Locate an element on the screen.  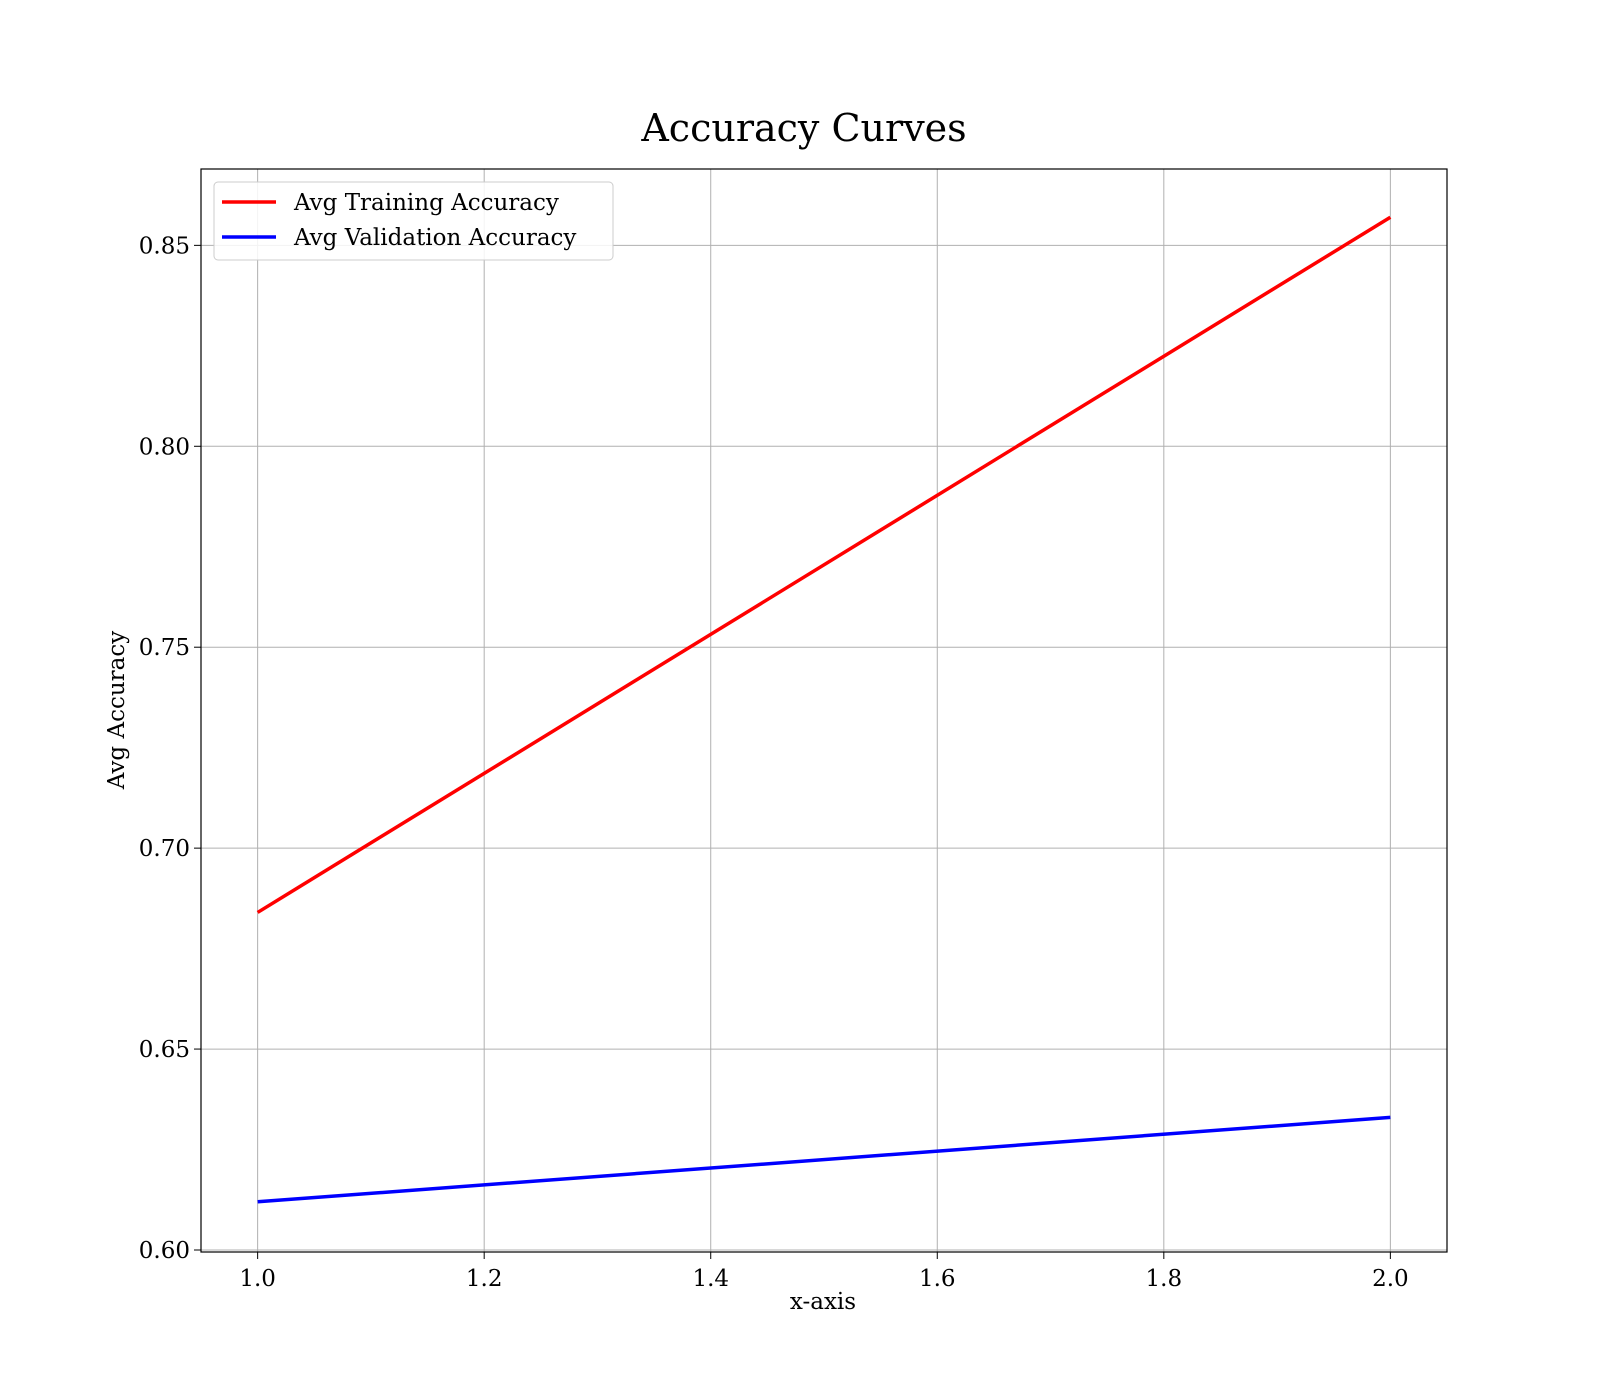
x-tick-label: 1.4 is located at coordinates (710, 1279).